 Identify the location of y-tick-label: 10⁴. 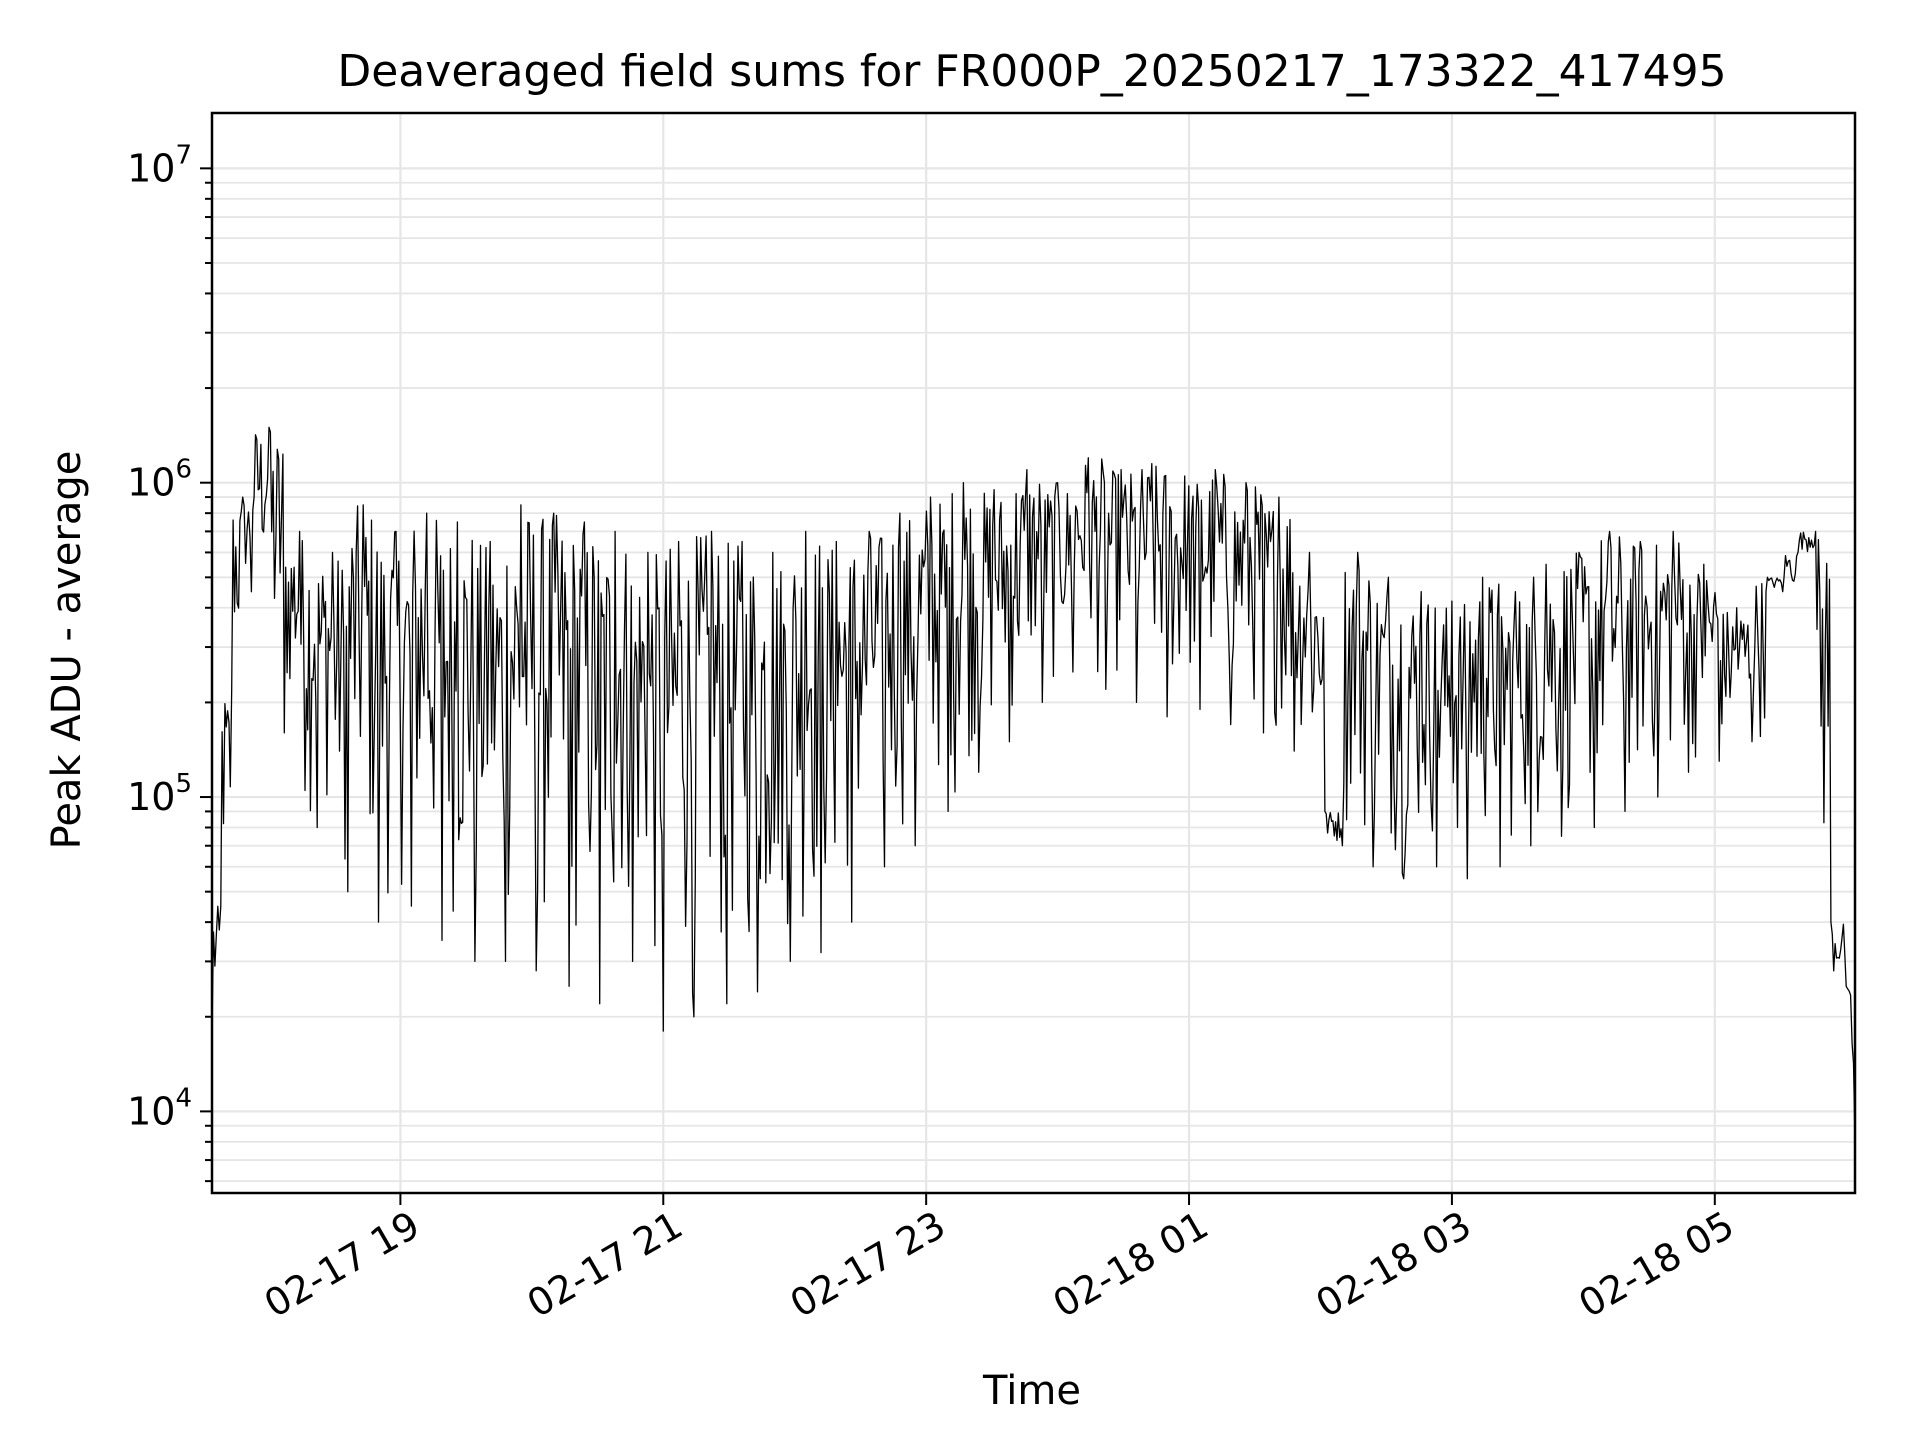
(159, 1108).